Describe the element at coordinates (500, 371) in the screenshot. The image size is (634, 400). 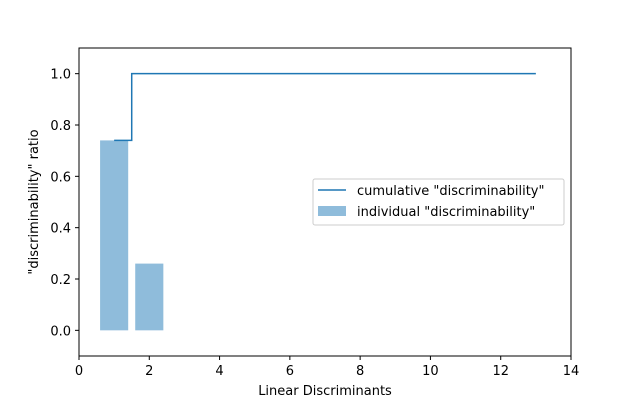
I see `x-tick-label: 12` at that location.